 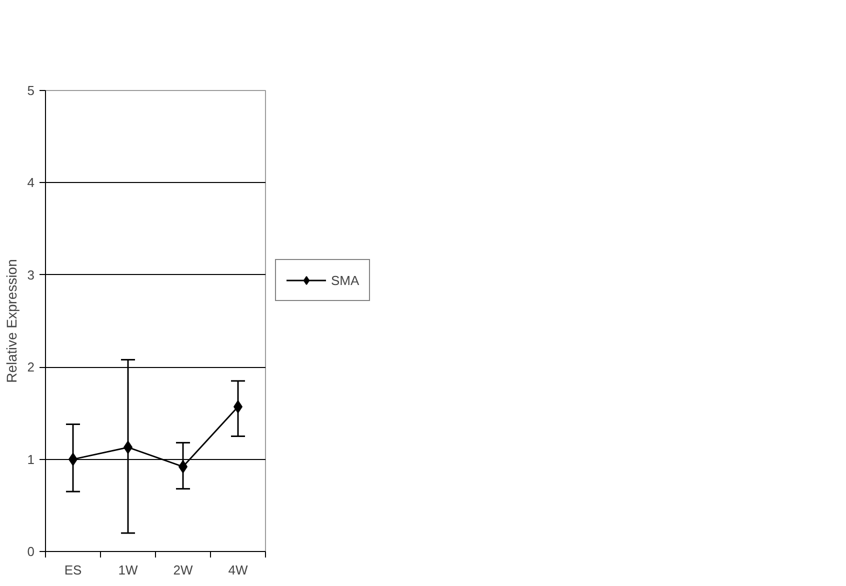 I want to click on y-tick-label: 0, so click(x=31, y=551).